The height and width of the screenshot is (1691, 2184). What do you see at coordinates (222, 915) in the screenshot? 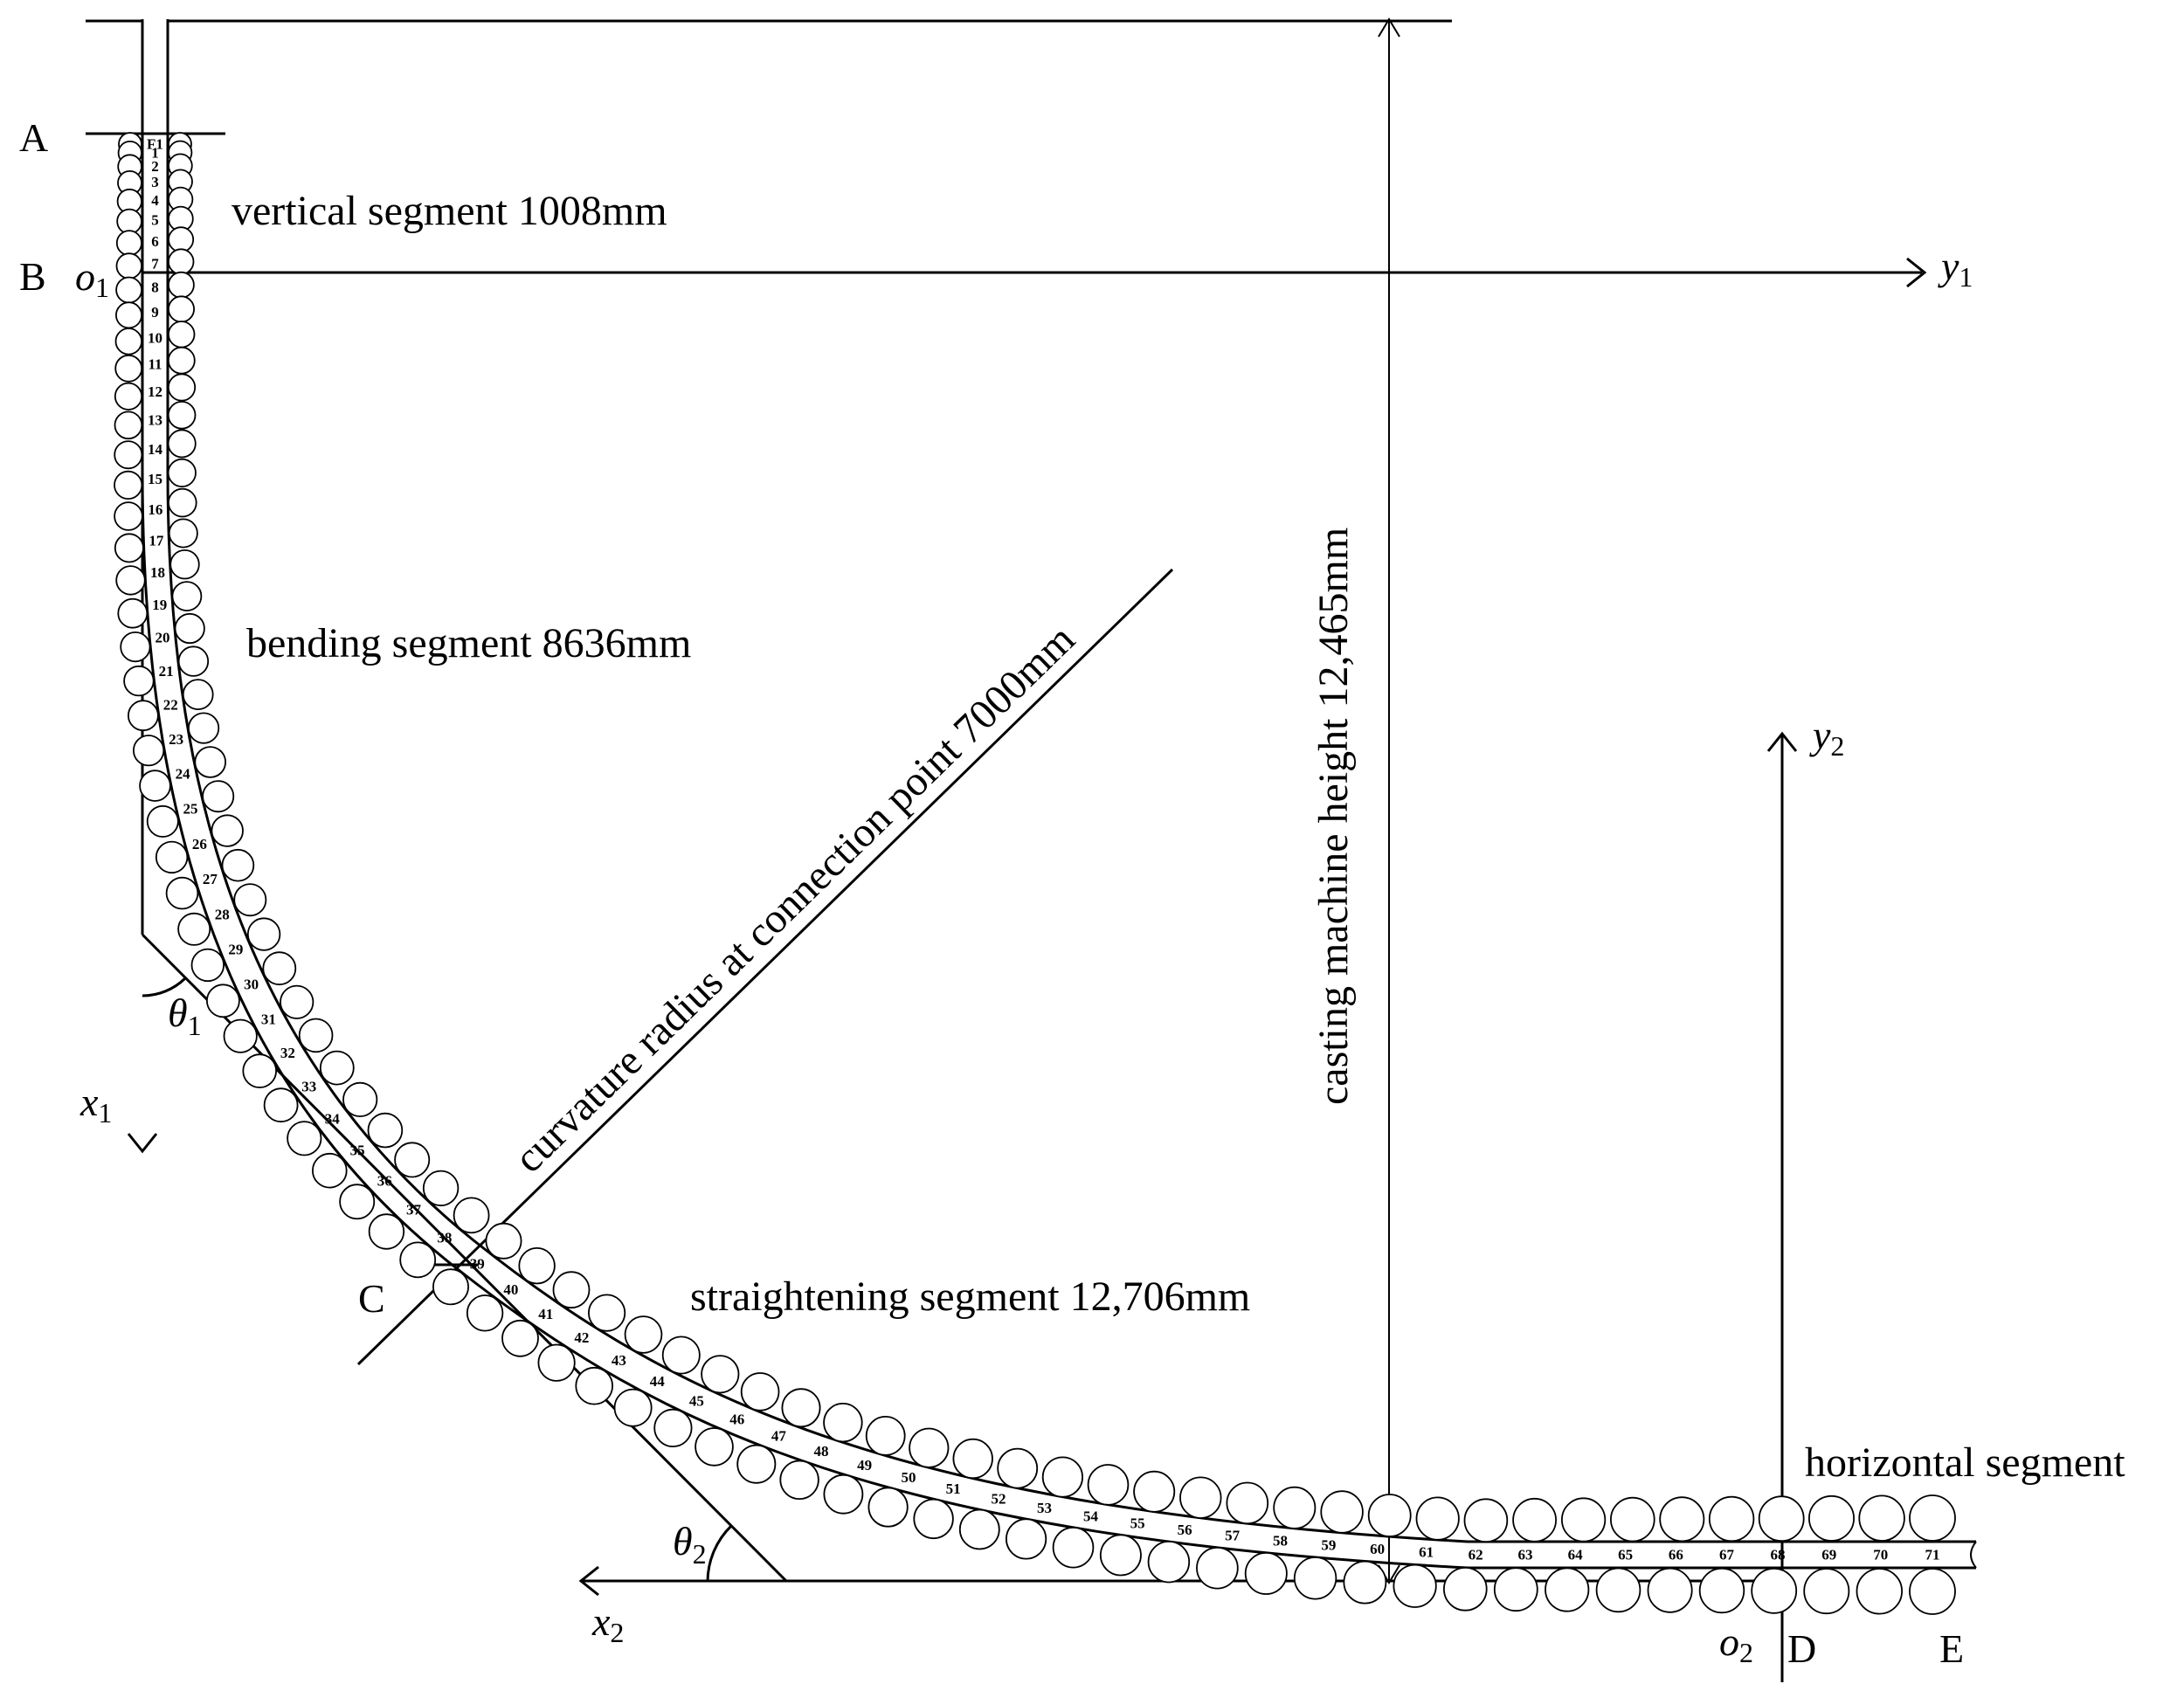
I see `roller-number-28: 28` at bounding box center [222, 915].